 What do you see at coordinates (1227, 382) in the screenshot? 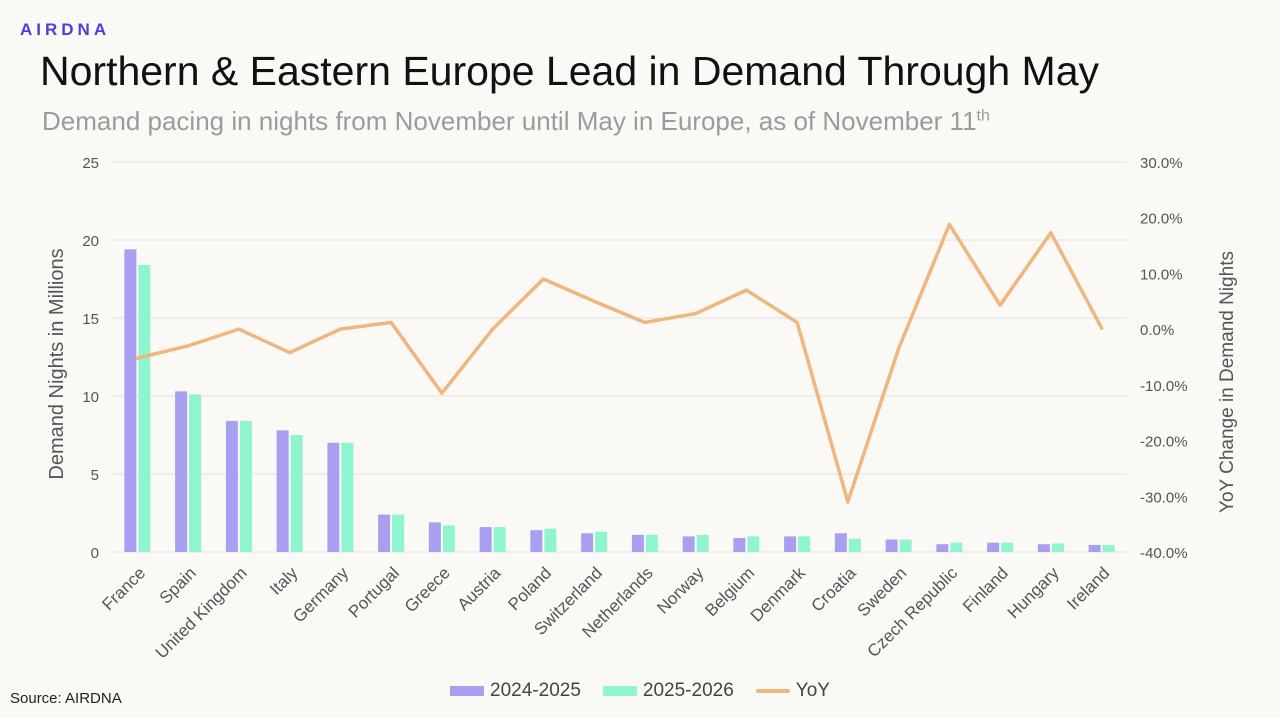
I see `right-axis-label: YoY Change in Demand Nights` at bounding box center [1227, 382].